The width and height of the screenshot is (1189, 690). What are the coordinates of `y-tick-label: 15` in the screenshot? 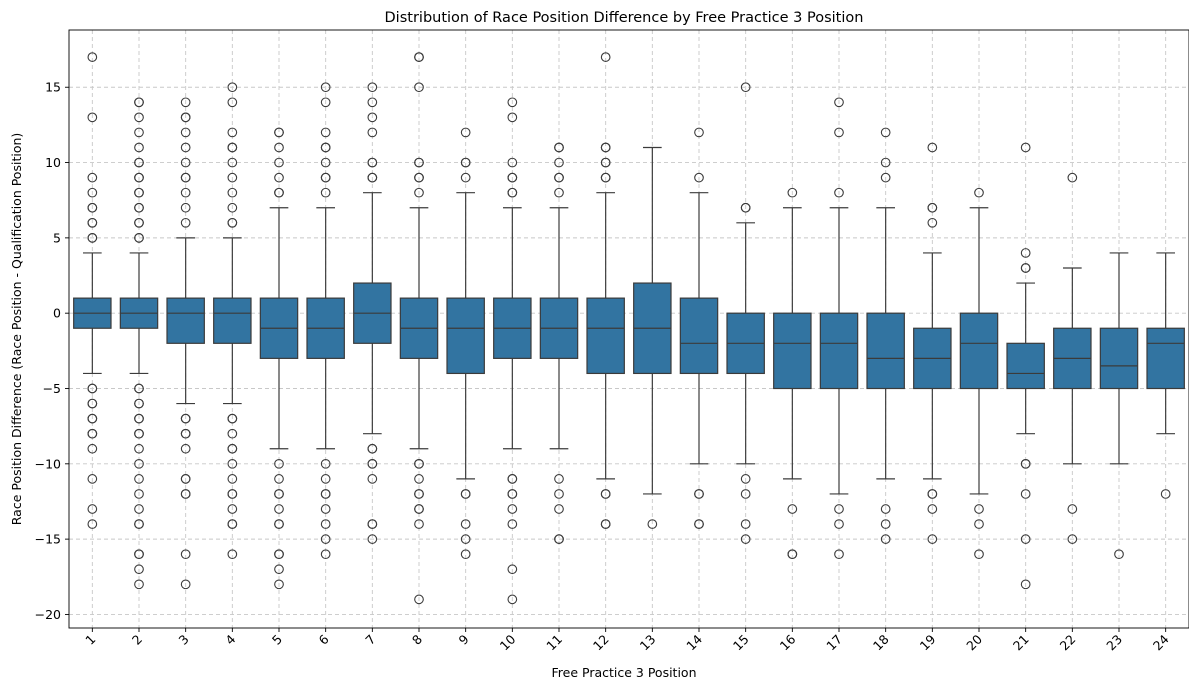 It's located at (53, 87).